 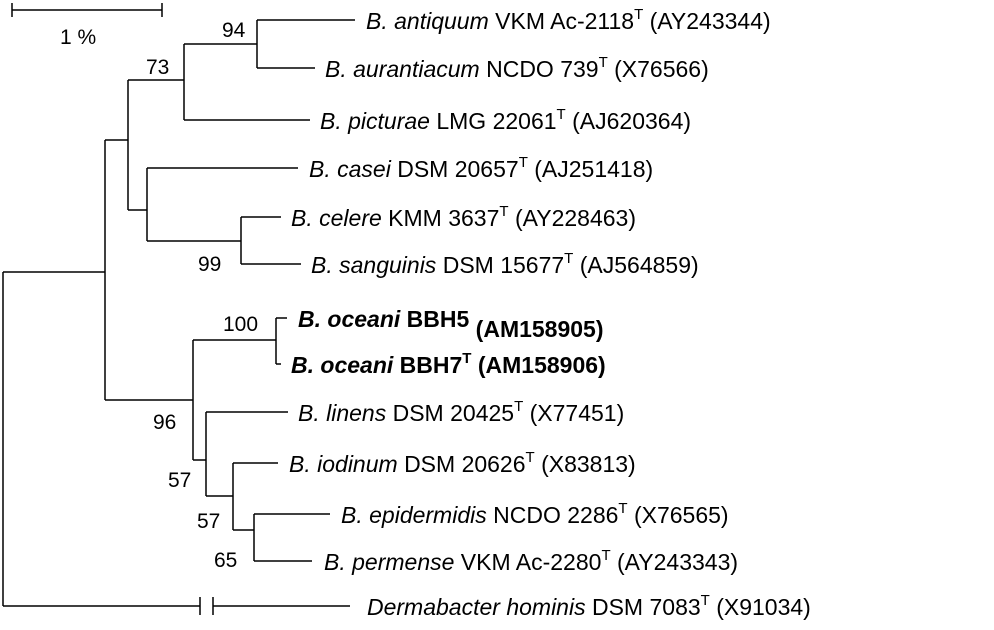 What do you see at coordinates (448, 364) in the screenshot?
I see `taxon-label-highlight: B. oceani BBH7T (AM158906)` at bounding box center [448, 364].